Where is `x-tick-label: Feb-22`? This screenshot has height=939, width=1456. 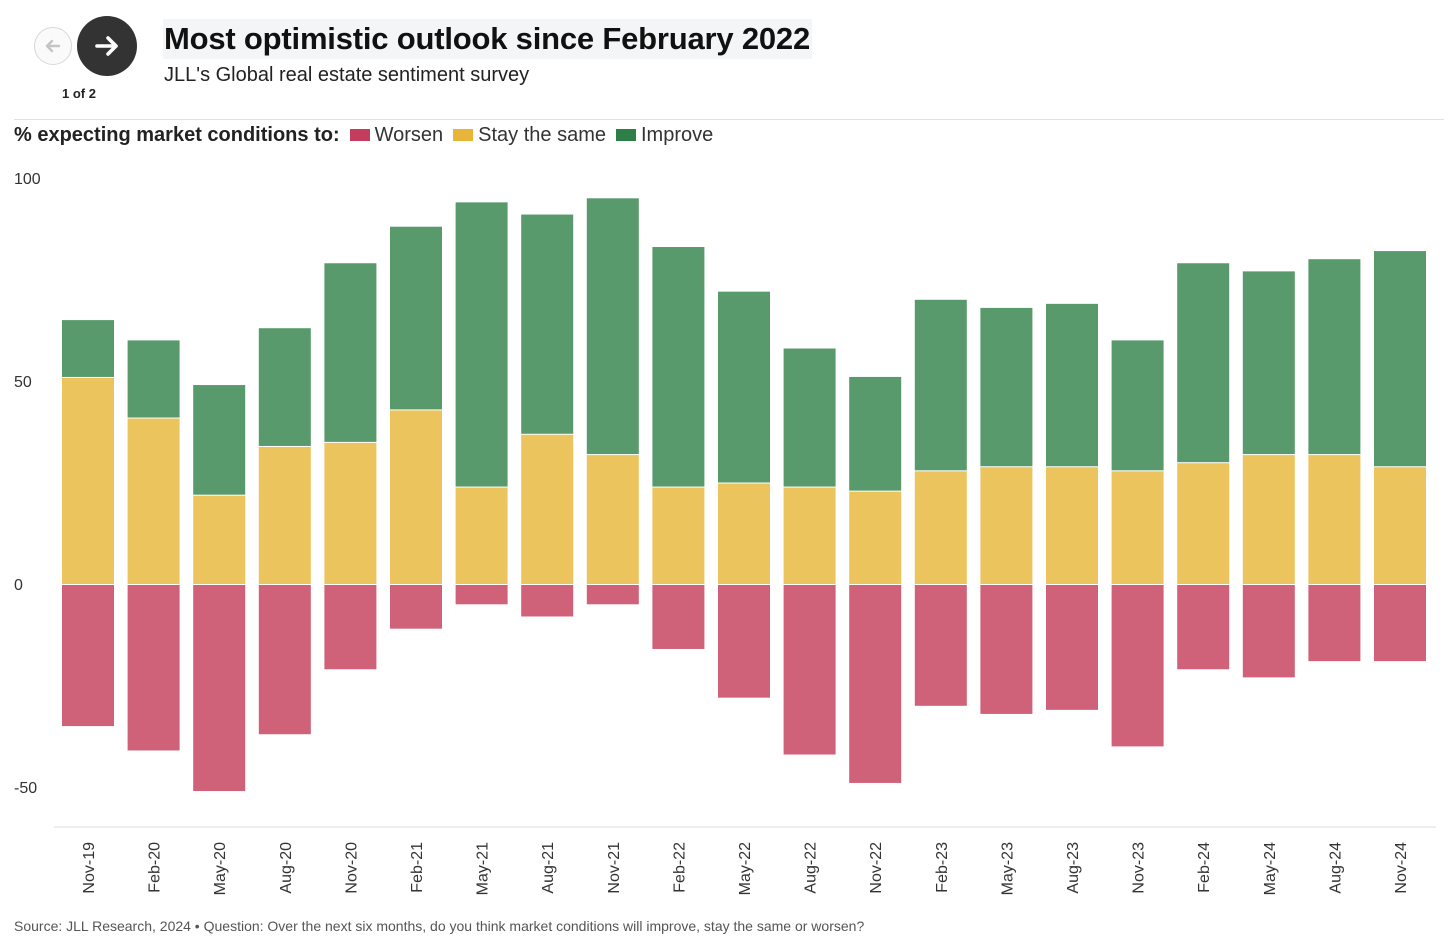
x-tick-label: Feb-22 is located at coordinates (679, 867).